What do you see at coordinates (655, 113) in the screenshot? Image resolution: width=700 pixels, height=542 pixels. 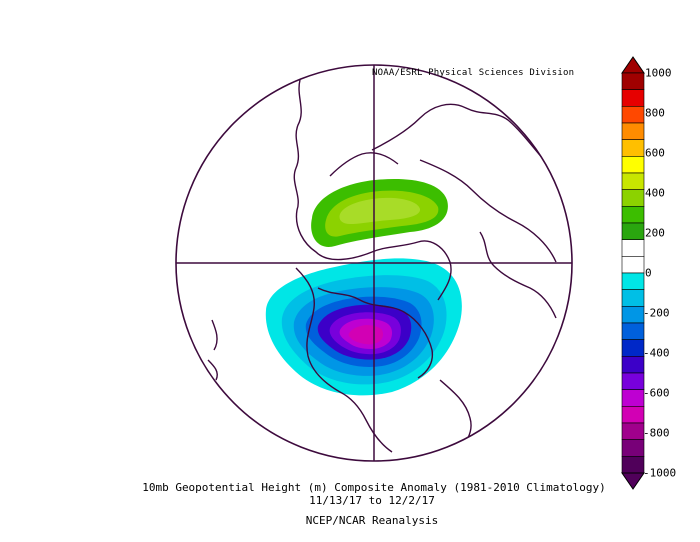 I see `colorbar-label: 800` at bounding box center [655, 113].